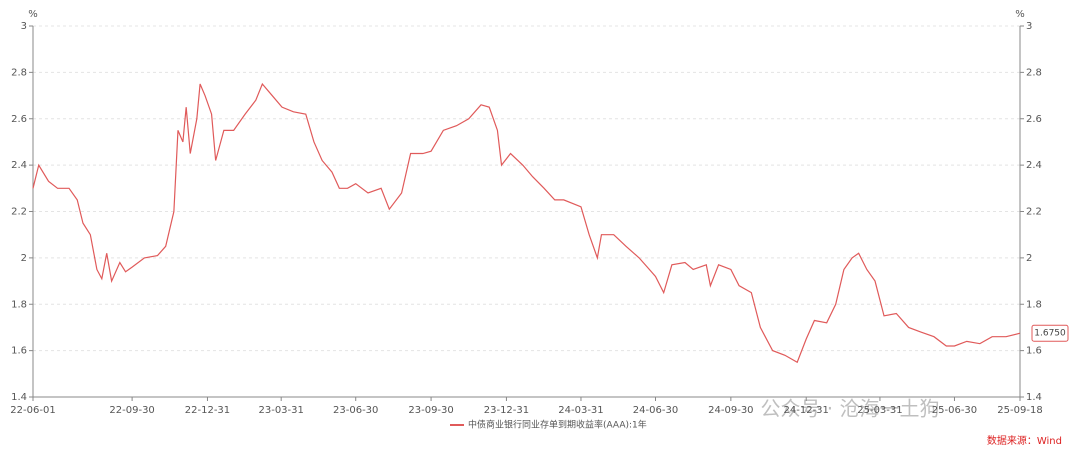  Describe the element at coordinates (19, 165) in the screenshot. I see `y-tick-label: 2.4` at that location.